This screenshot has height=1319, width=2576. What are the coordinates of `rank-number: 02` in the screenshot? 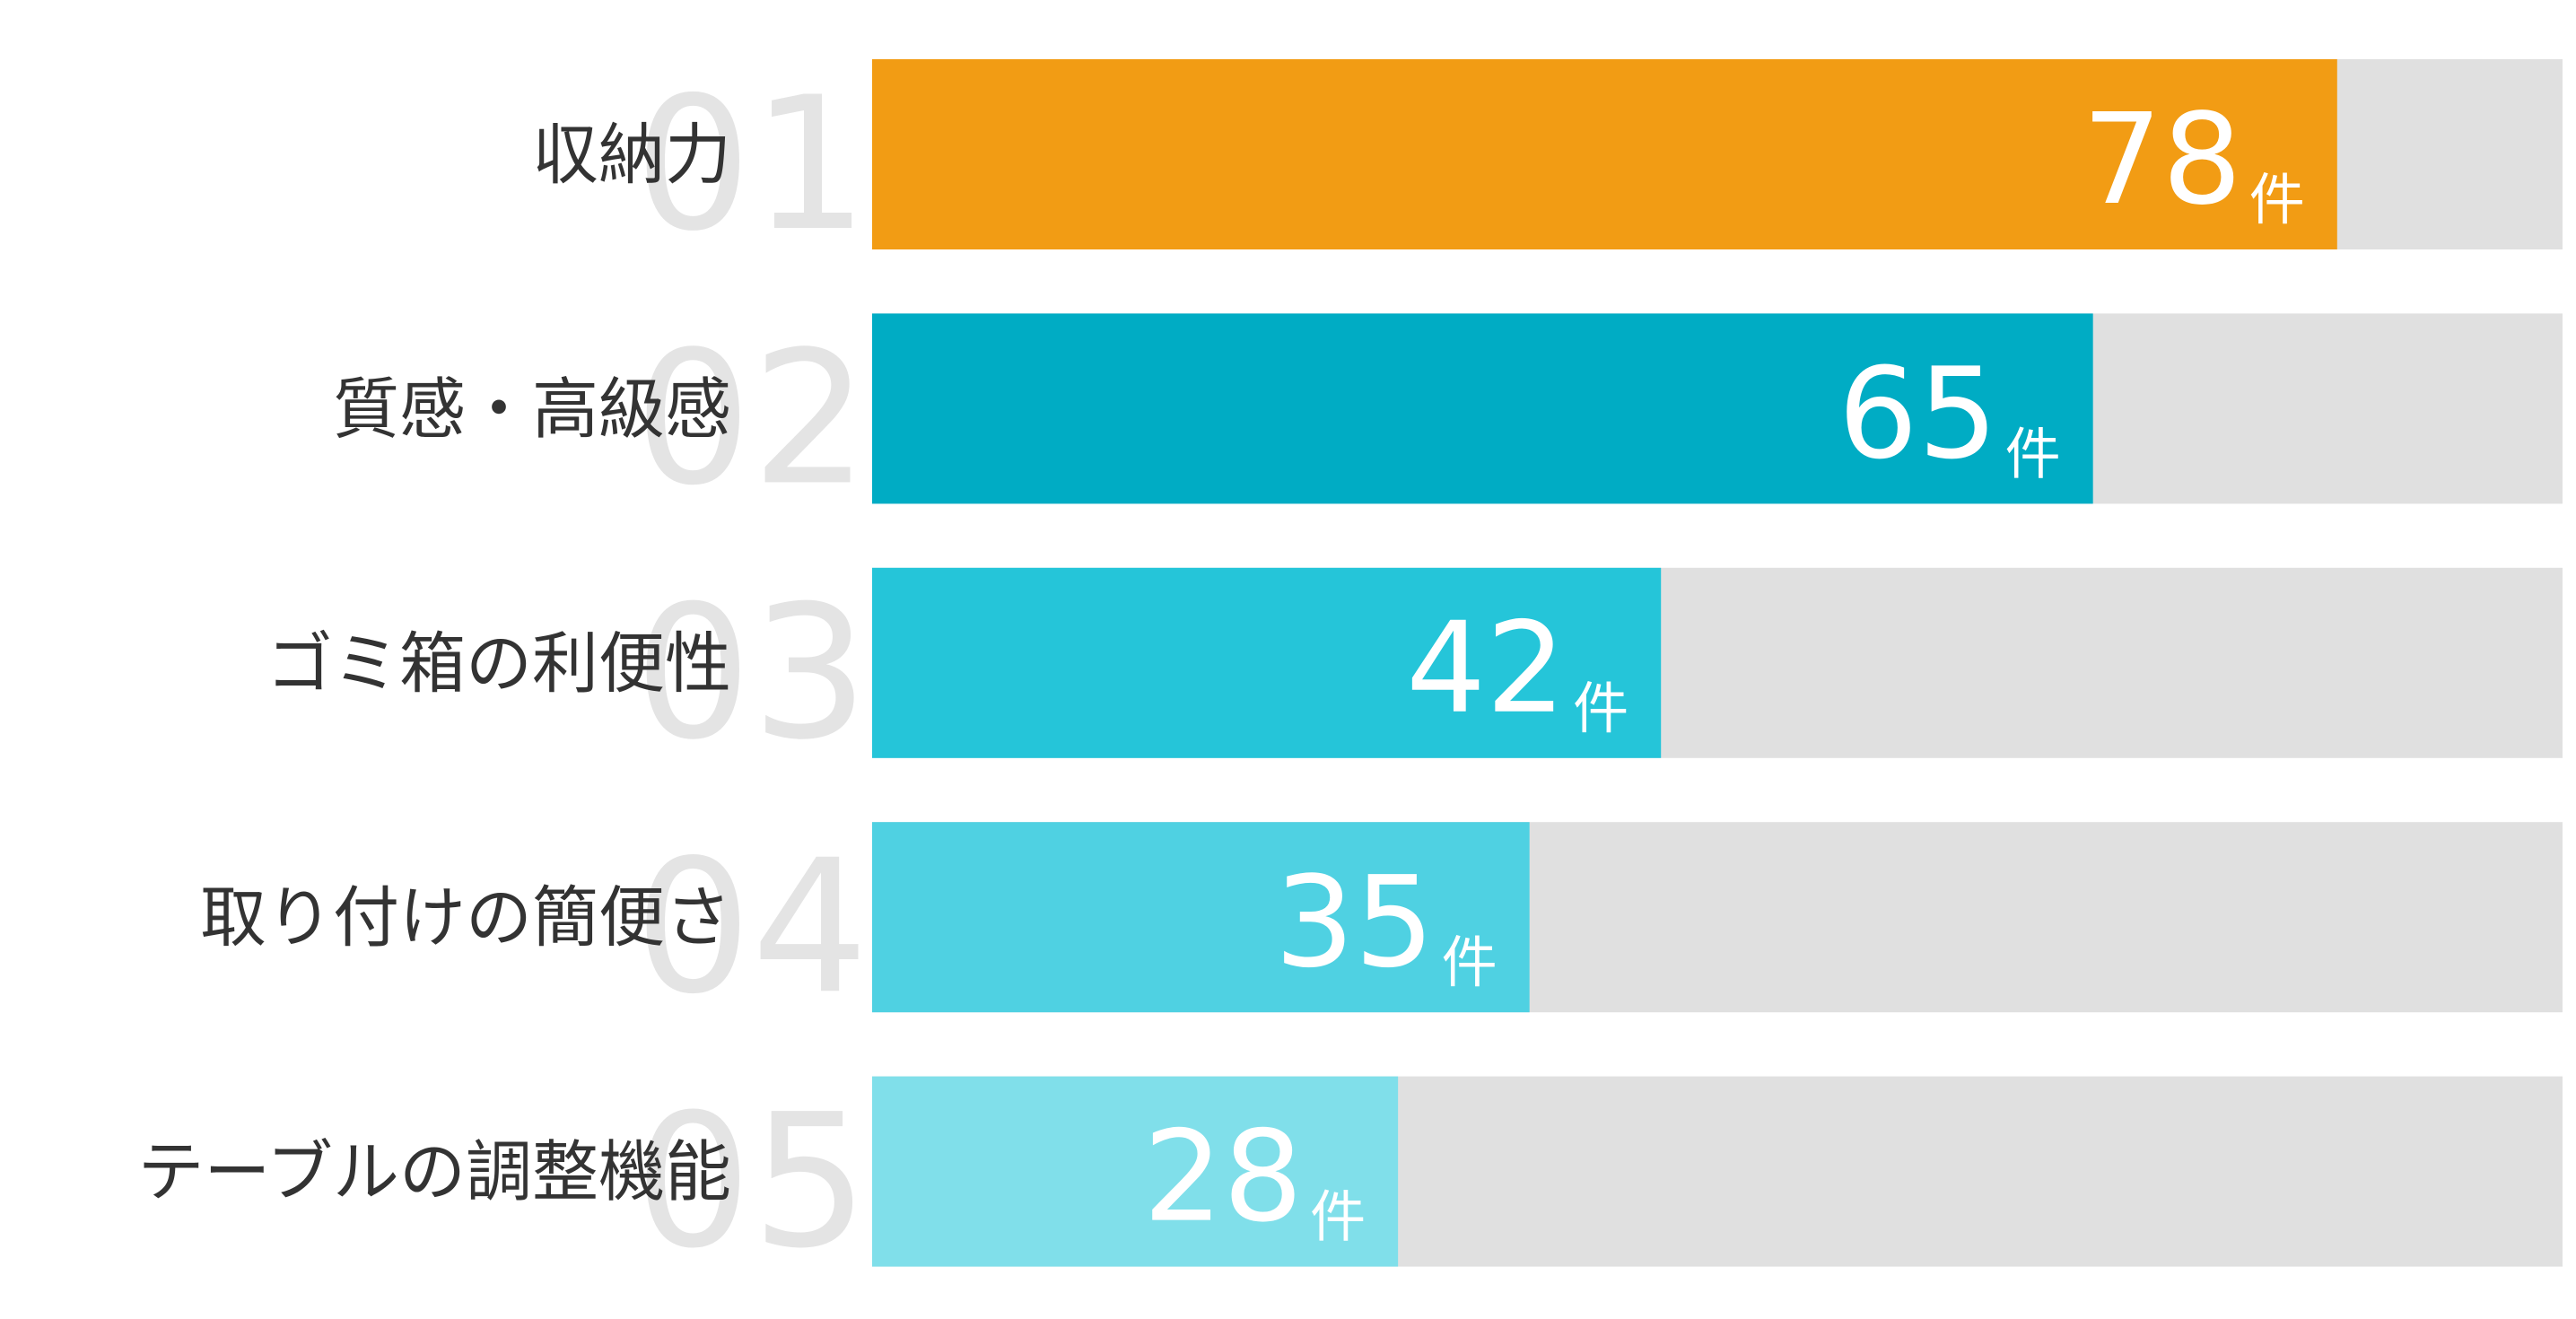 It's located at (752, 419).